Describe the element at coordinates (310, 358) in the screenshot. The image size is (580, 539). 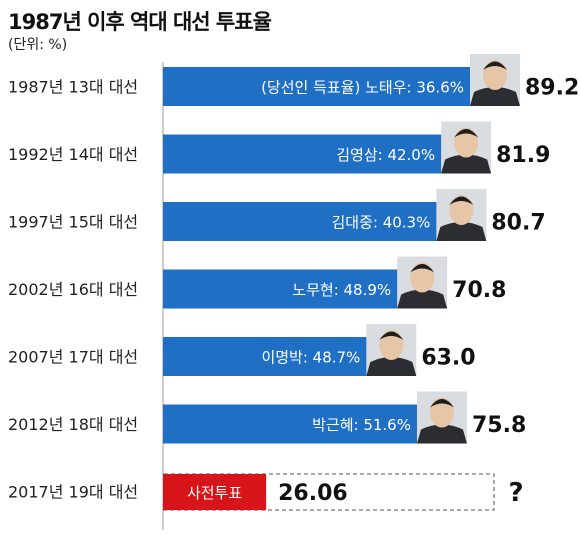
I see `winner-annotation: 이명박: 48.7%` at that location.